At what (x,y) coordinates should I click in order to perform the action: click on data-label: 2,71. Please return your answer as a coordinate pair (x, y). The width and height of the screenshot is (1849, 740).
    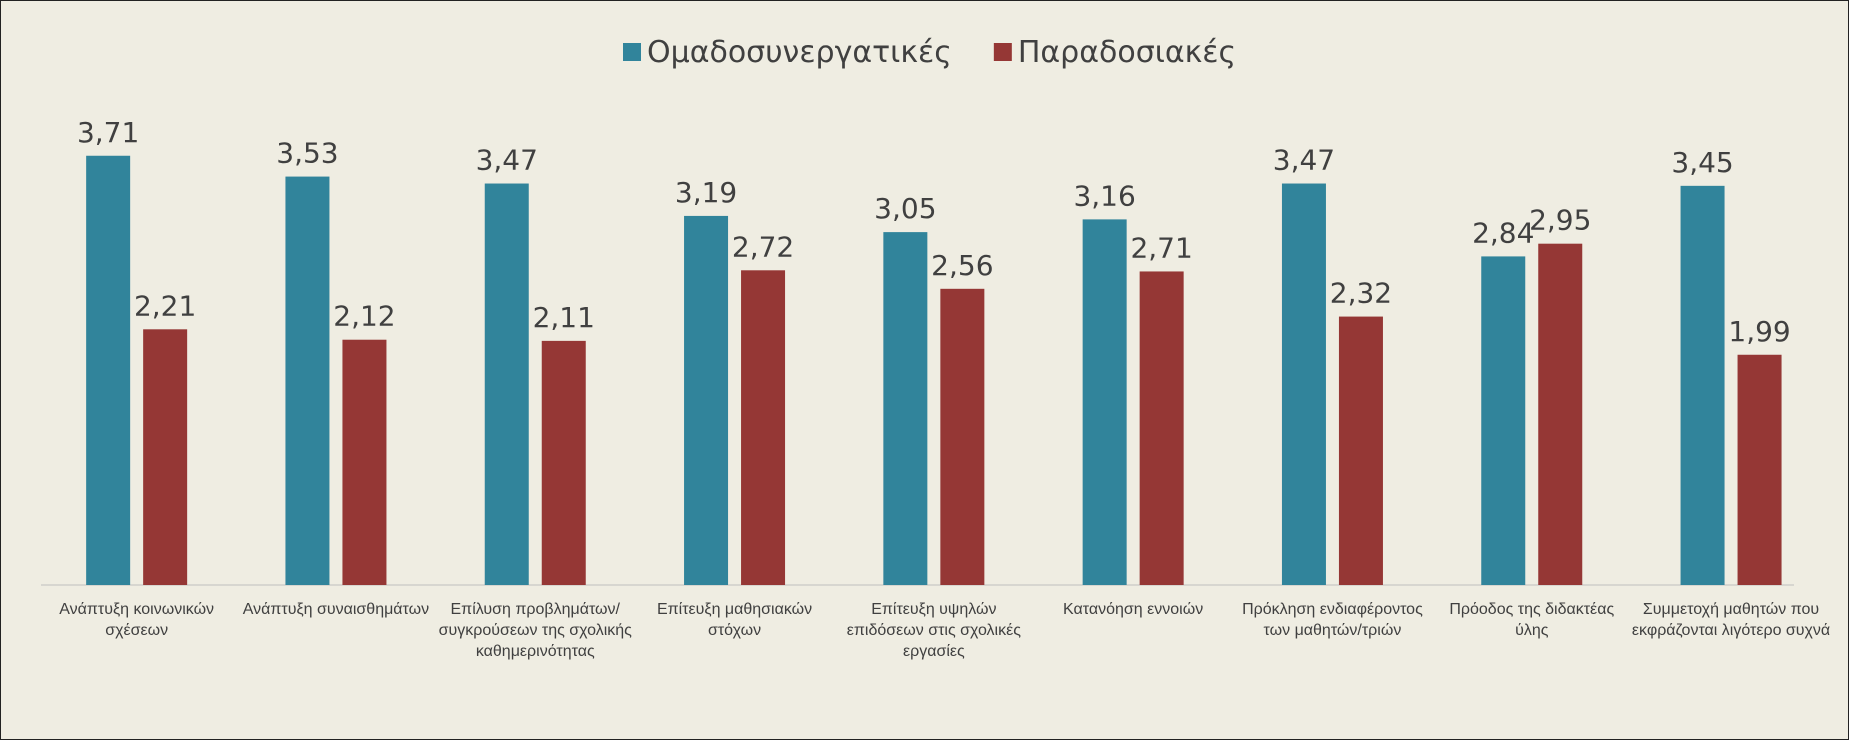
    Looking at the image, I should click on (1161, 247).